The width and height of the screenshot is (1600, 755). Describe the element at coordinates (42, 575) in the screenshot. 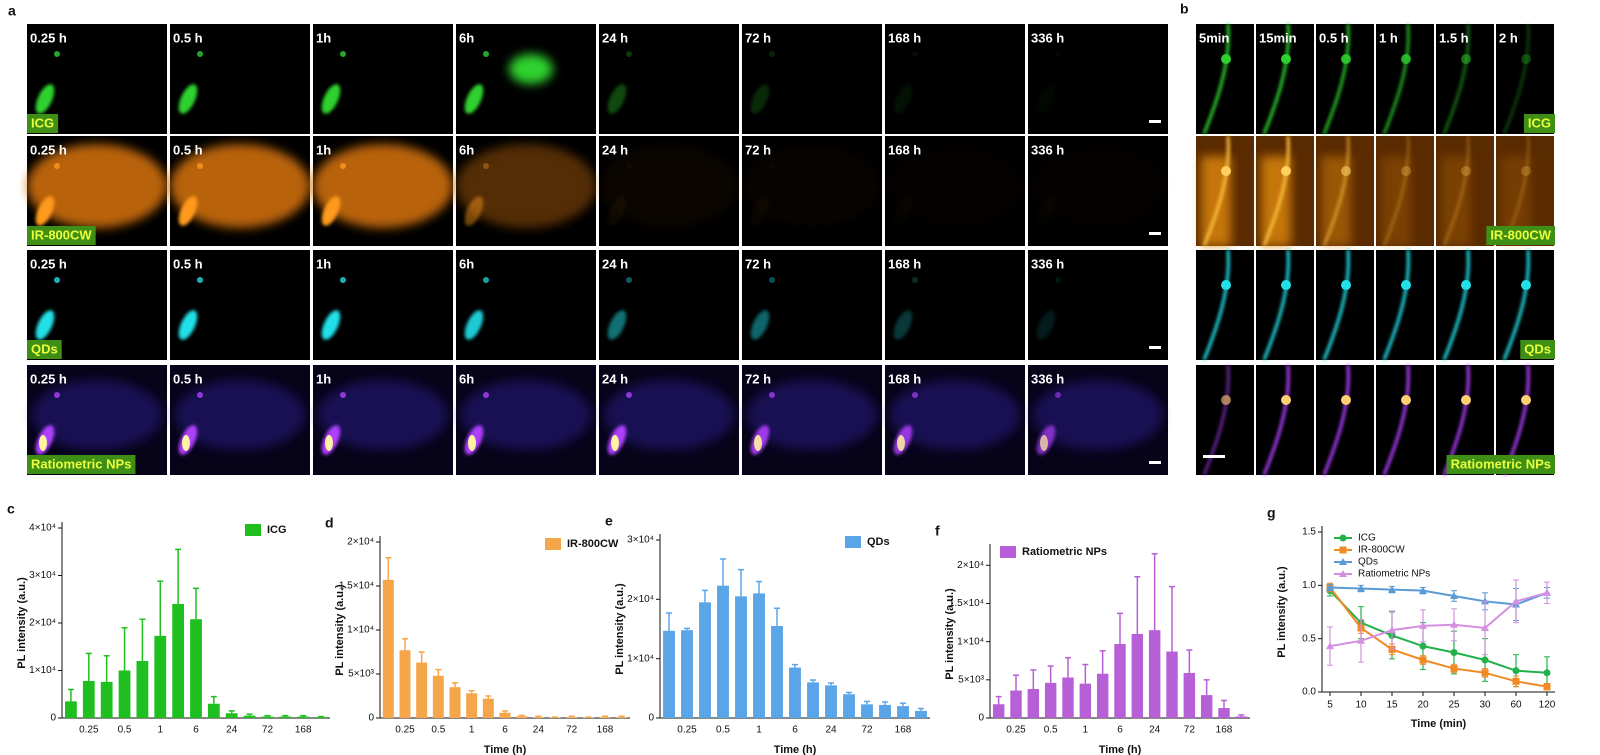

I see `y-tick-label: 3×10⁴` at that location.